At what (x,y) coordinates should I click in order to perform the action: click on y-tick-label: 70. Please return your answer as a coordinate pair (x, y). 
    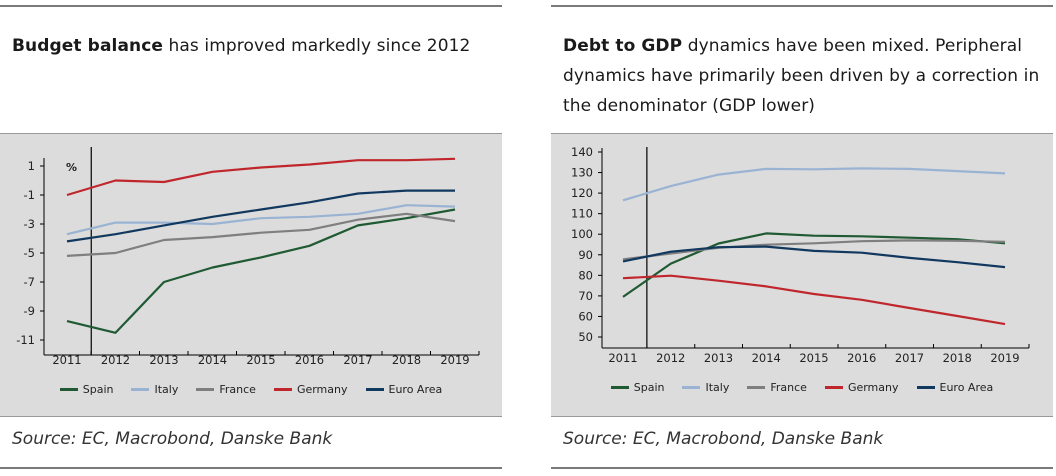
    Looking at the image, I should click on (585, 296).